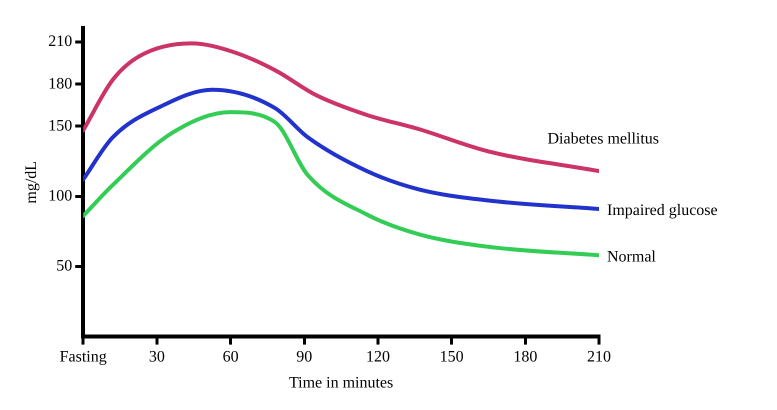 The image size is (777, 410). What do you see at coordinates (525, 357) in the screenshot?
I see `x-tick-label: 180` at bounding box center [525, 357].